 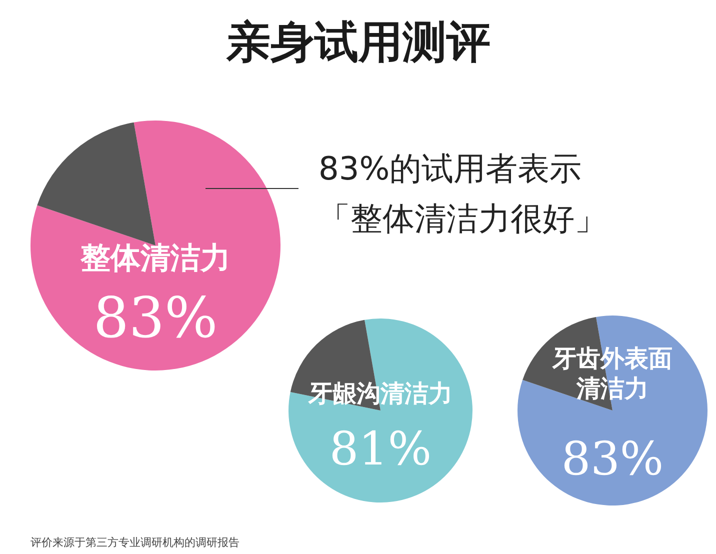 What do you see at coordinates (358, 42) in the screenshot?
I see `chart-title: 亲身试用测评` at bounding box center [358, 42].